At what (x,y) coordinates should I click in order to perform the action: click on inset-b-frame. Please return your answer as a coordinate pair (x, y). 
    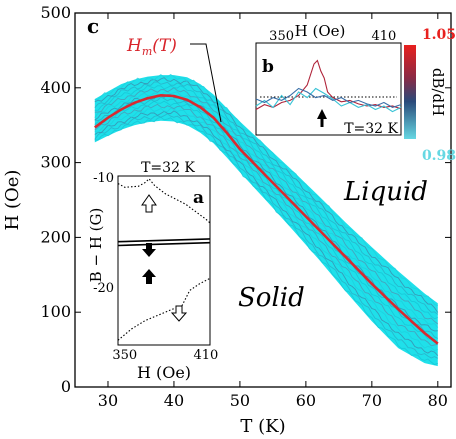
    Looking at the image, I should click on (328, 89).